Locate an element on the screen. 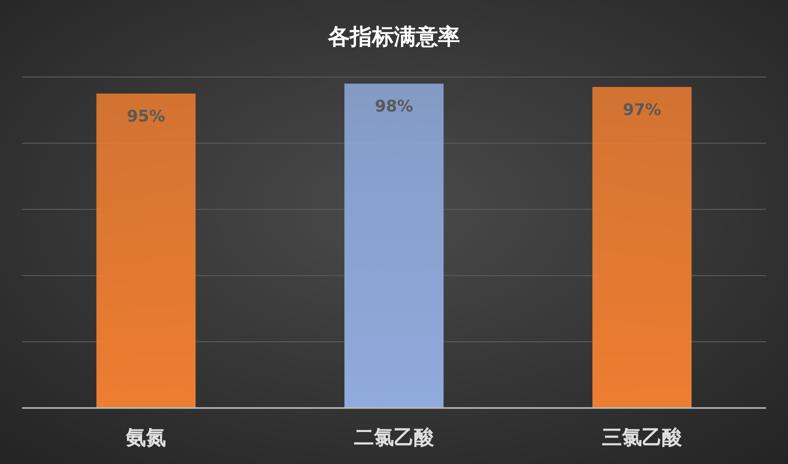 This screenshot has height=464, width=788. x-tick-label: 氨氮 is located at coordinates (145, 437).